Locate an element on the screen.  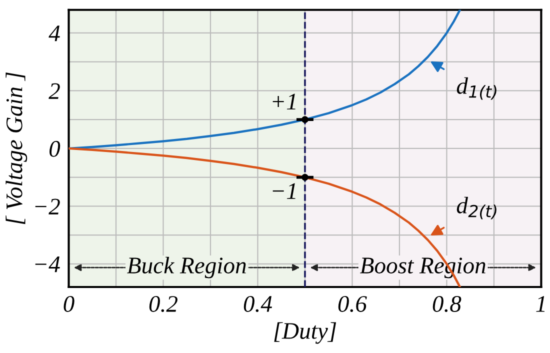
x-tick-label: 0.6 is located at coordinates (352, 304).